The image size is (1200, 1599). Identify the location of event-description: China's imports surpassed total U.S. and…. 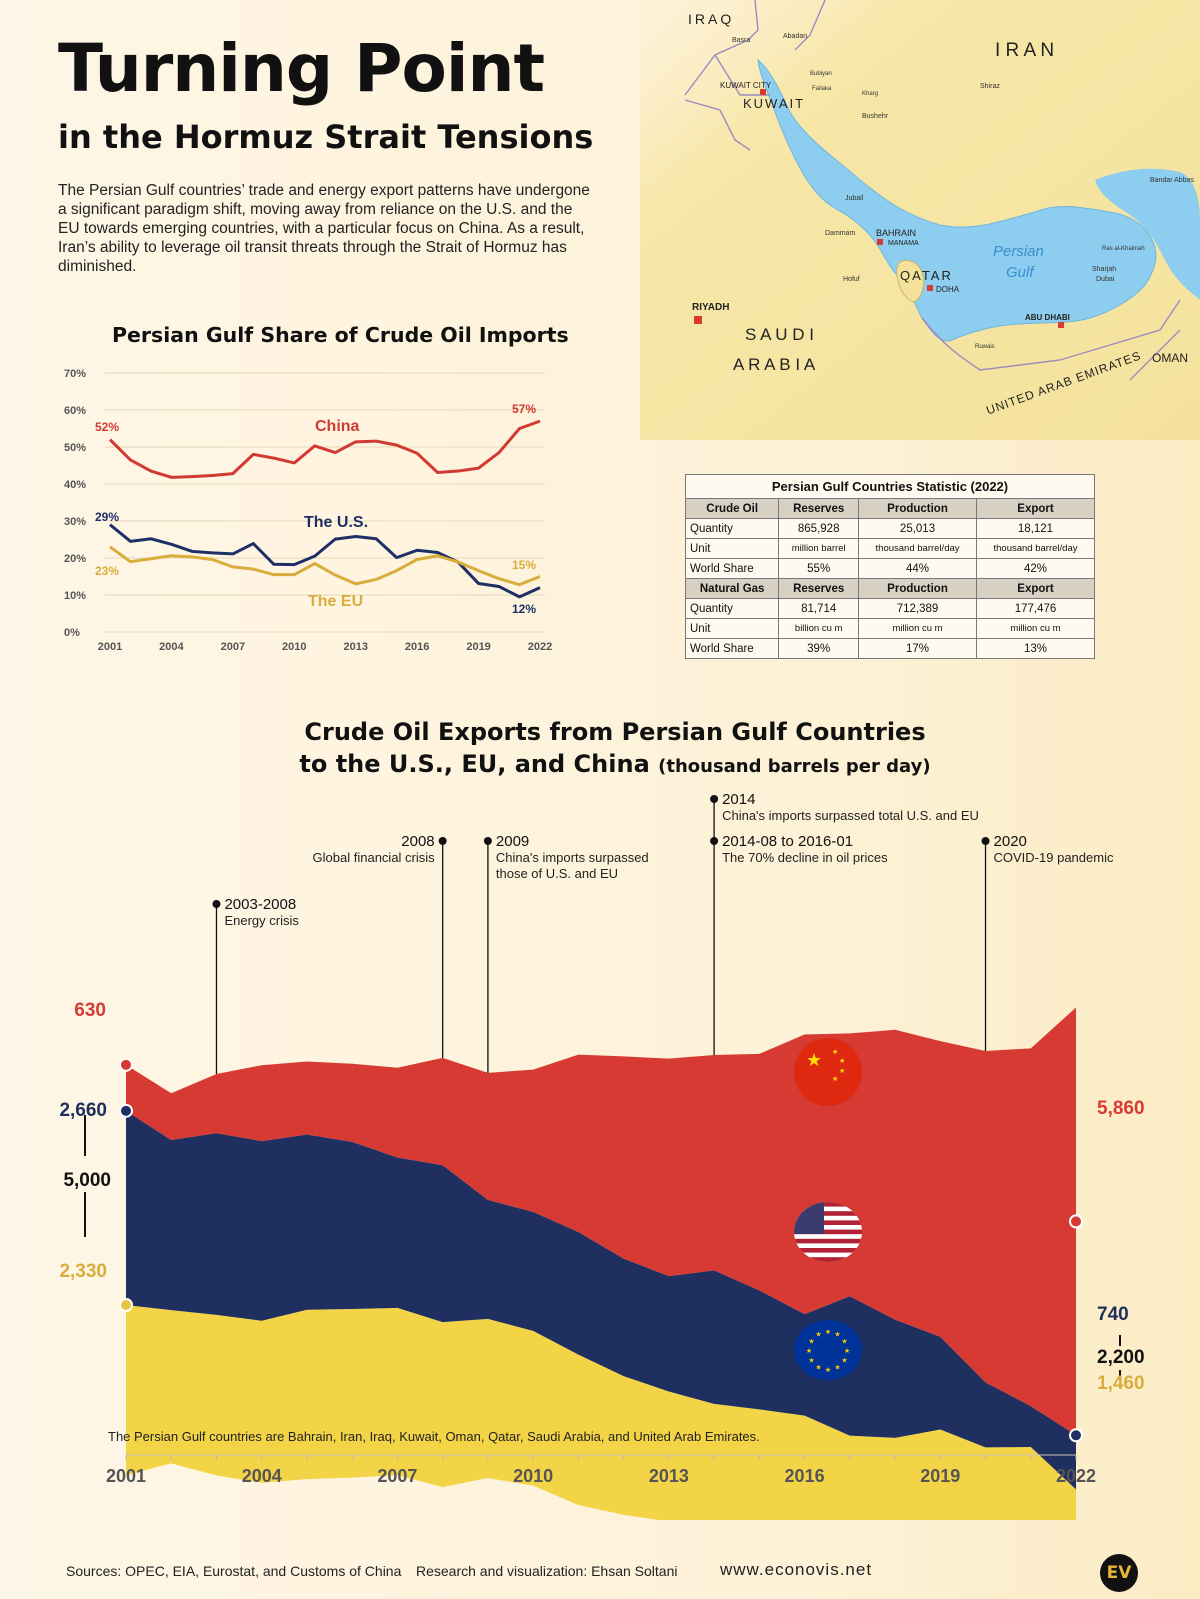
(850, 815).